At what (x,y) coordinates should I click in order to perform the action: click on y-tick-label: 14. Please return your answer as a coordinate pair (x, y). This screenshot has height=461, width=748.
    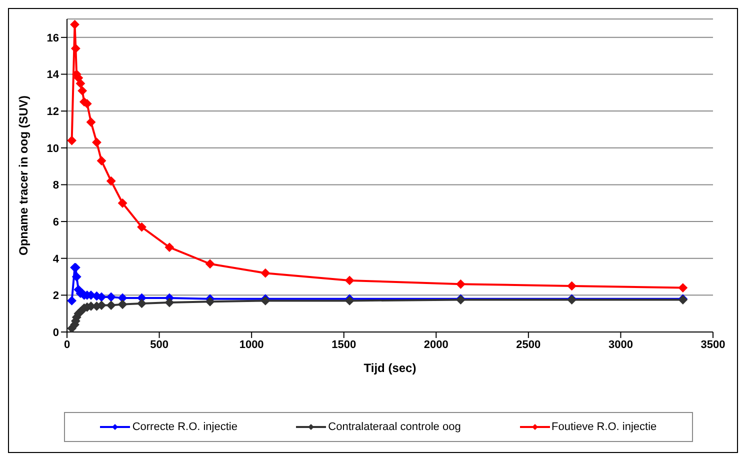
    Looking at the image, I should click on (53, 75).